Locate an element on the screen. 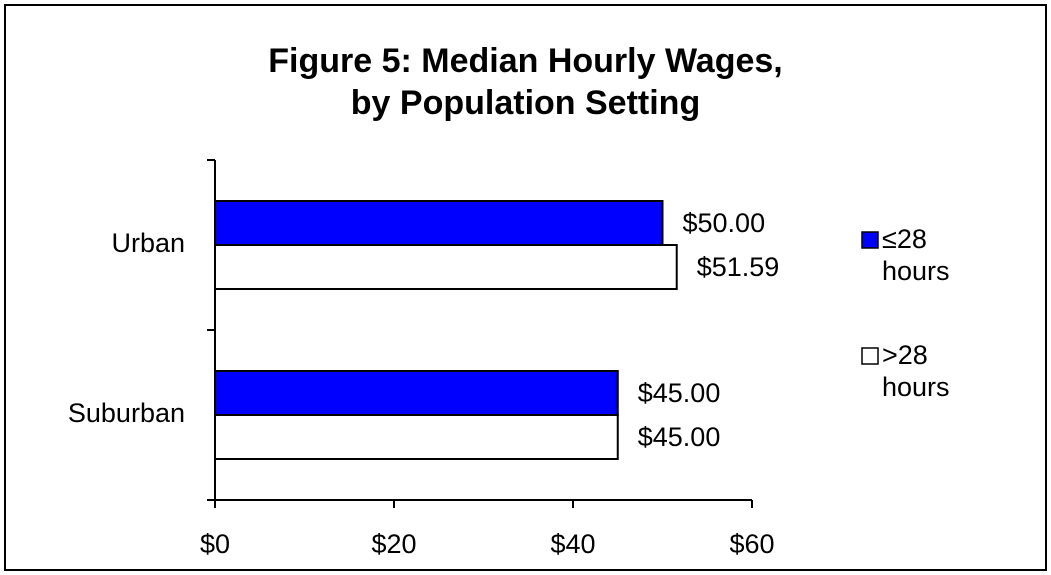  value-label: $50.00 is located at coordinates (724, 223).